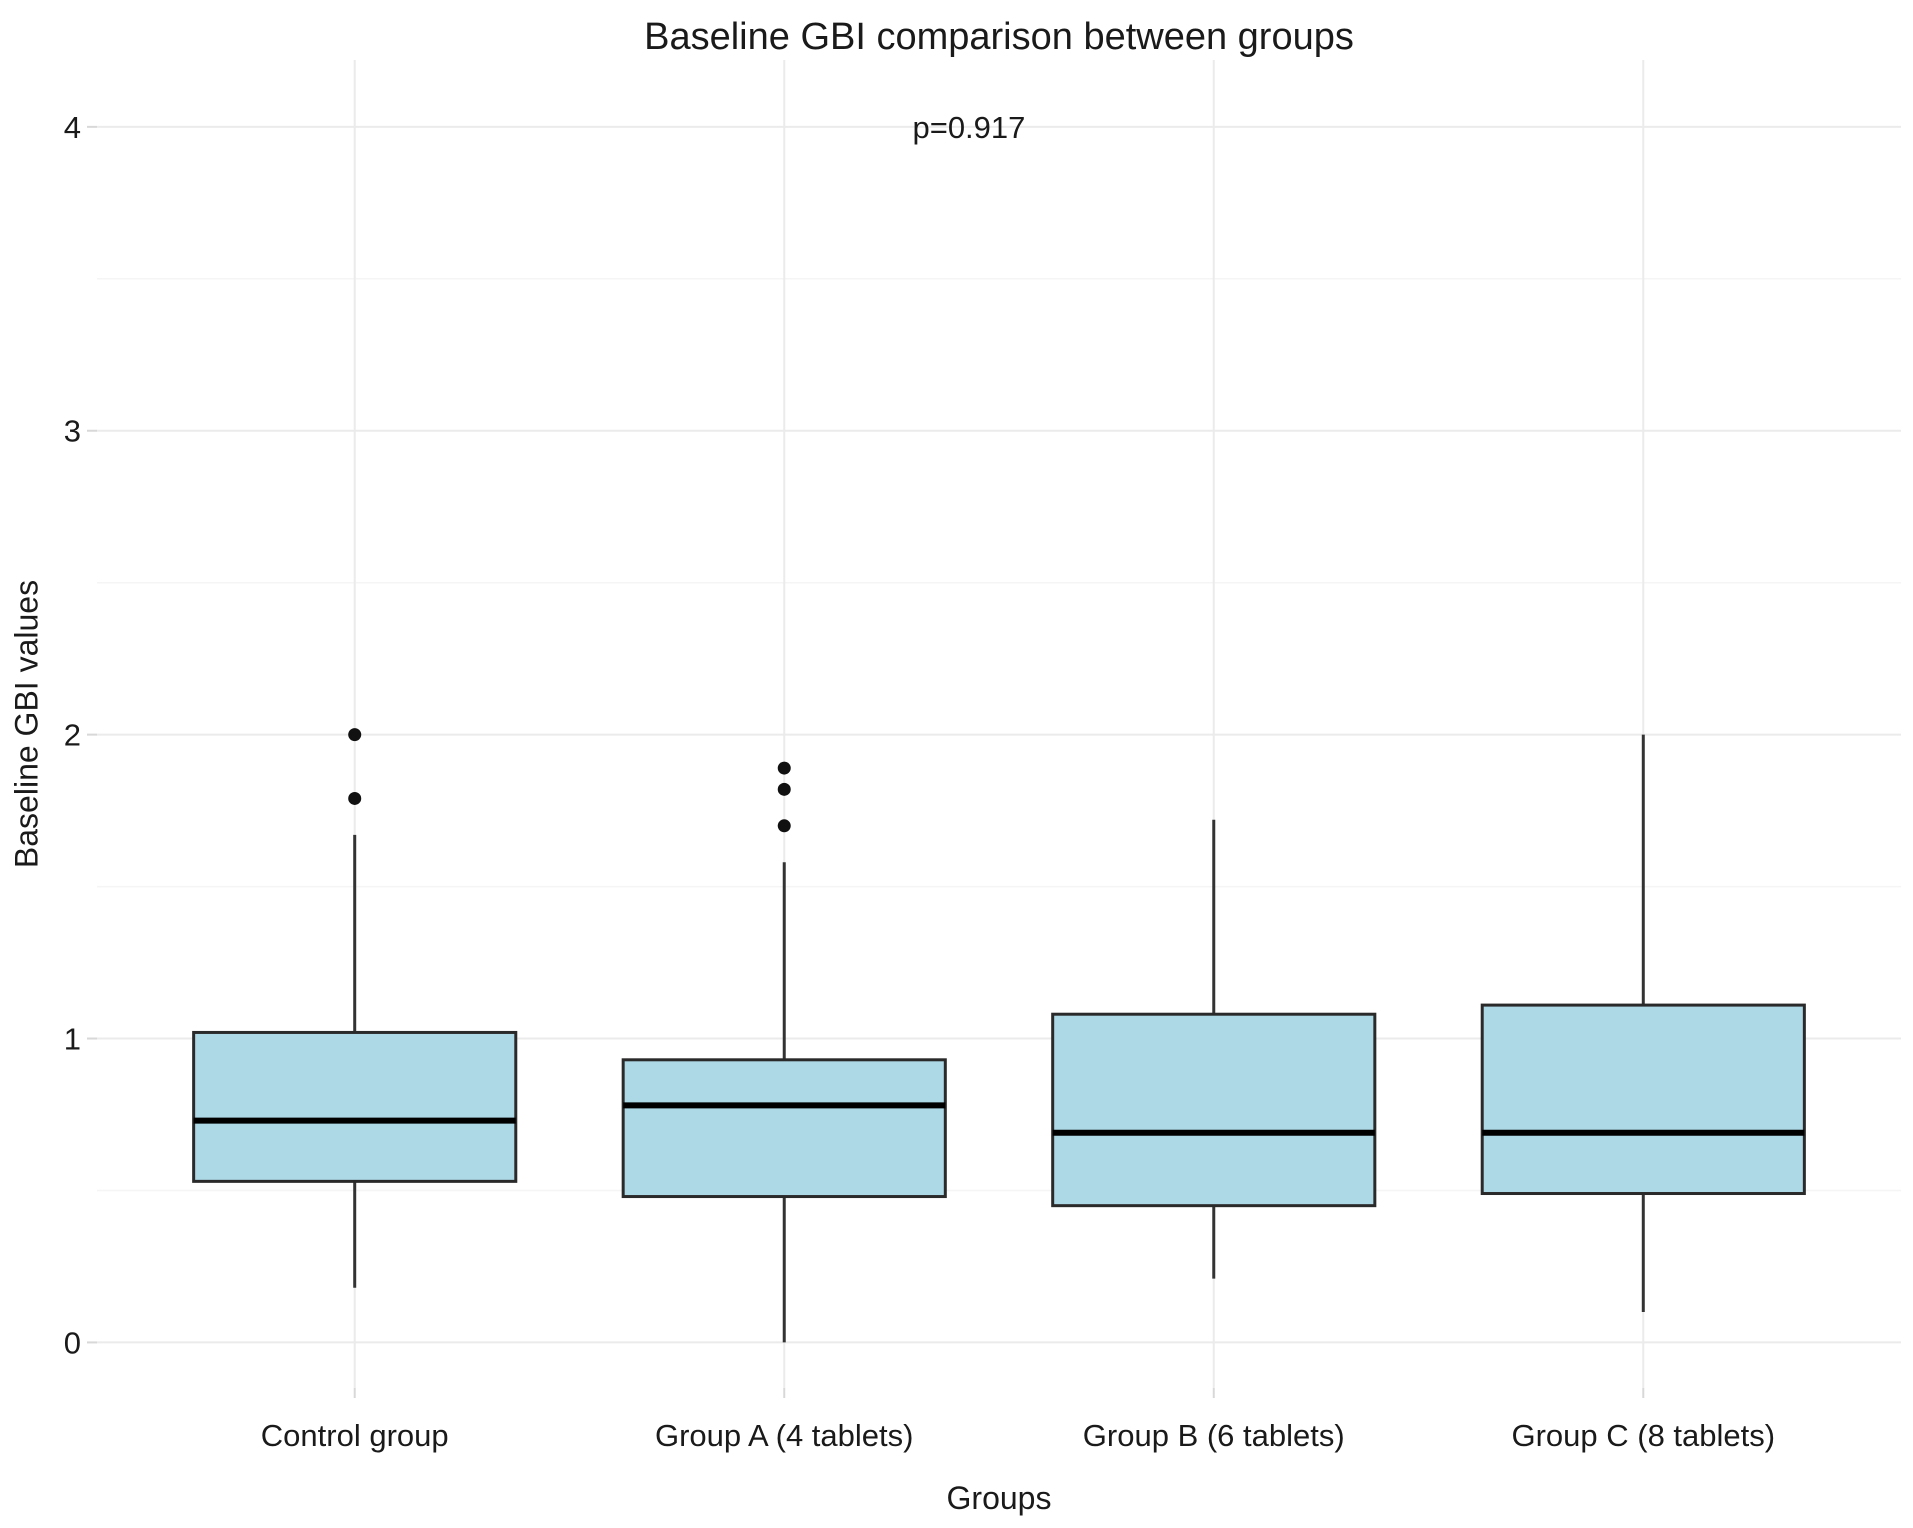 The height and width of the screenshot is (1528, 1913). What do you see at coordinates (72, 127) in the screenshot?
I see `y-tick-label: 4` at bounding box center [72, 127].